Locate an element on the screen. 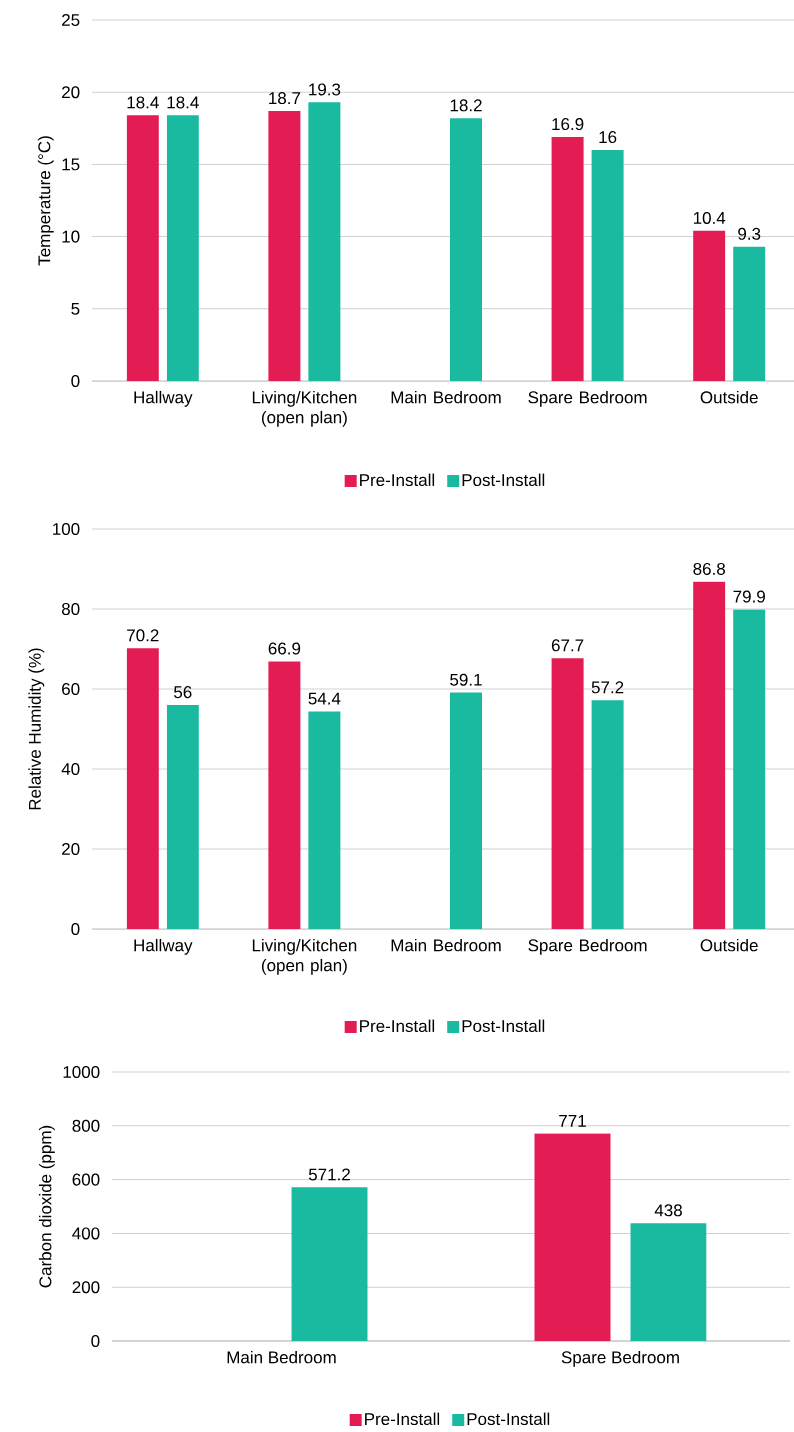  data-label: 67.7 is located at coordinates (567, 645).